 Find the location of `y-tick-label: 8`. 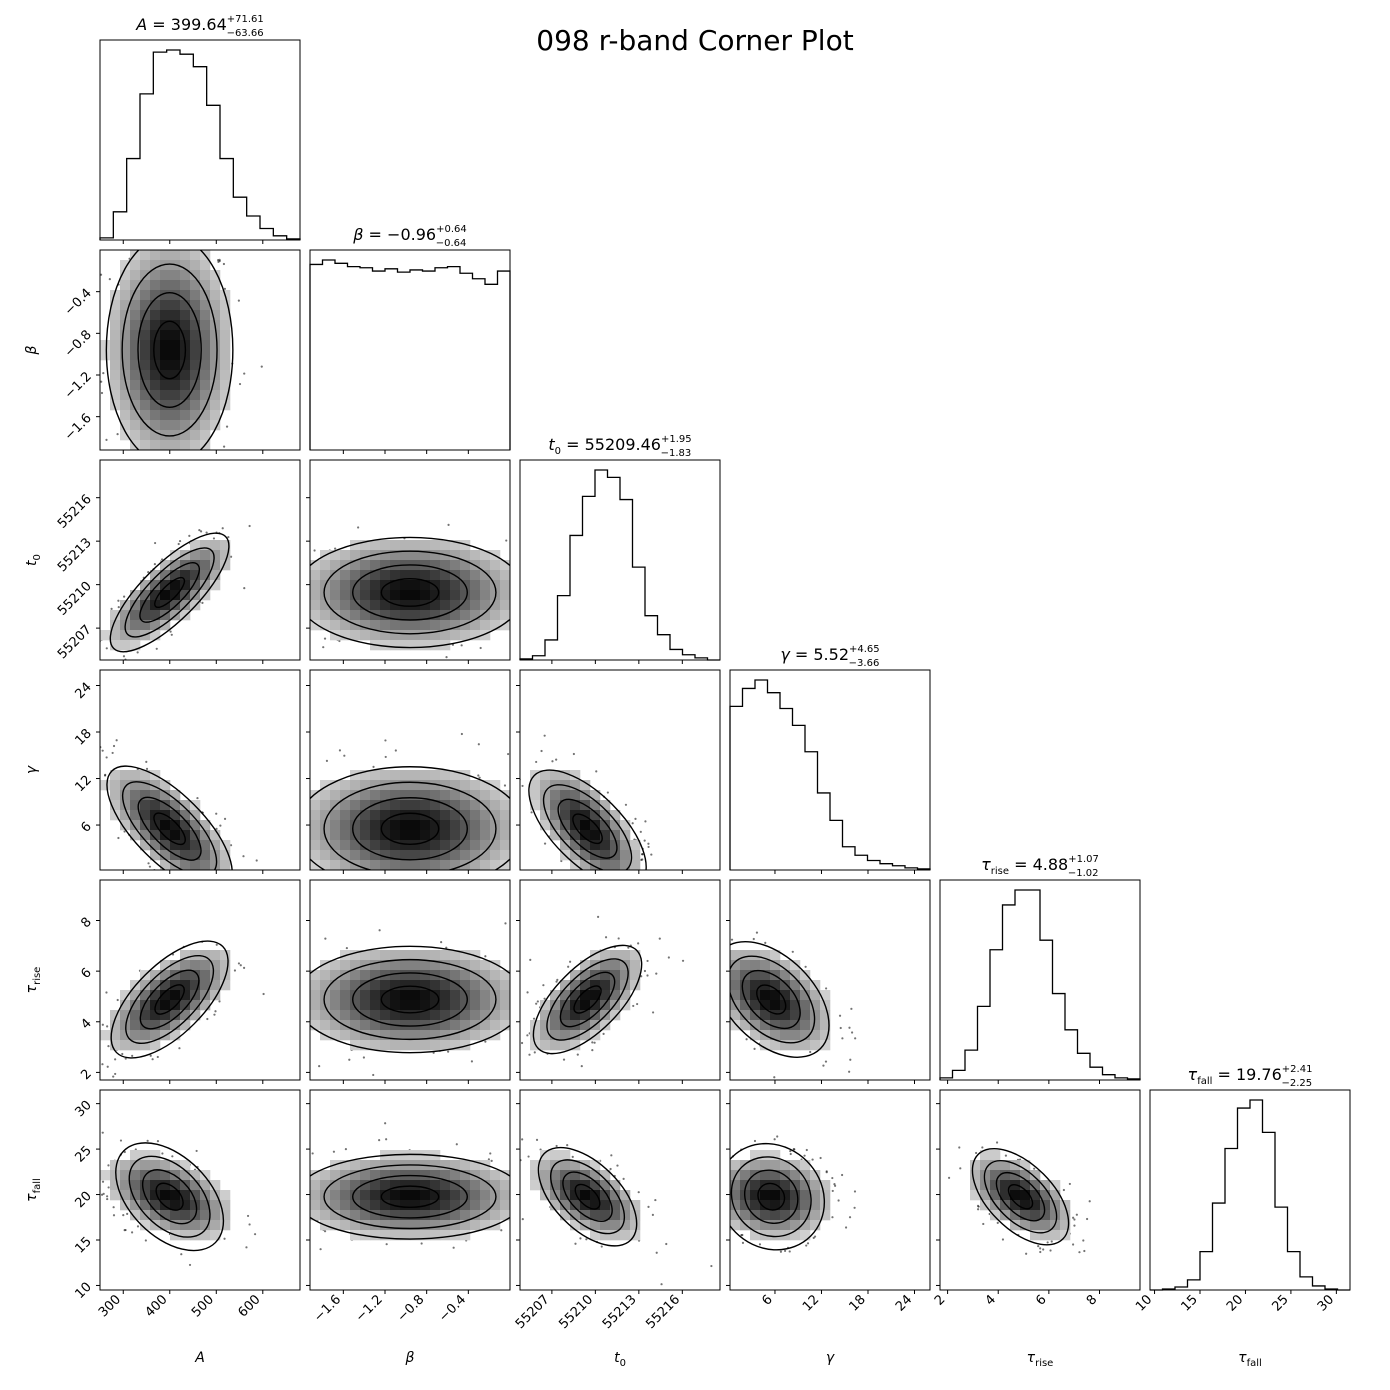

y-tick-label: 8 is located at coordinates (86, 923).